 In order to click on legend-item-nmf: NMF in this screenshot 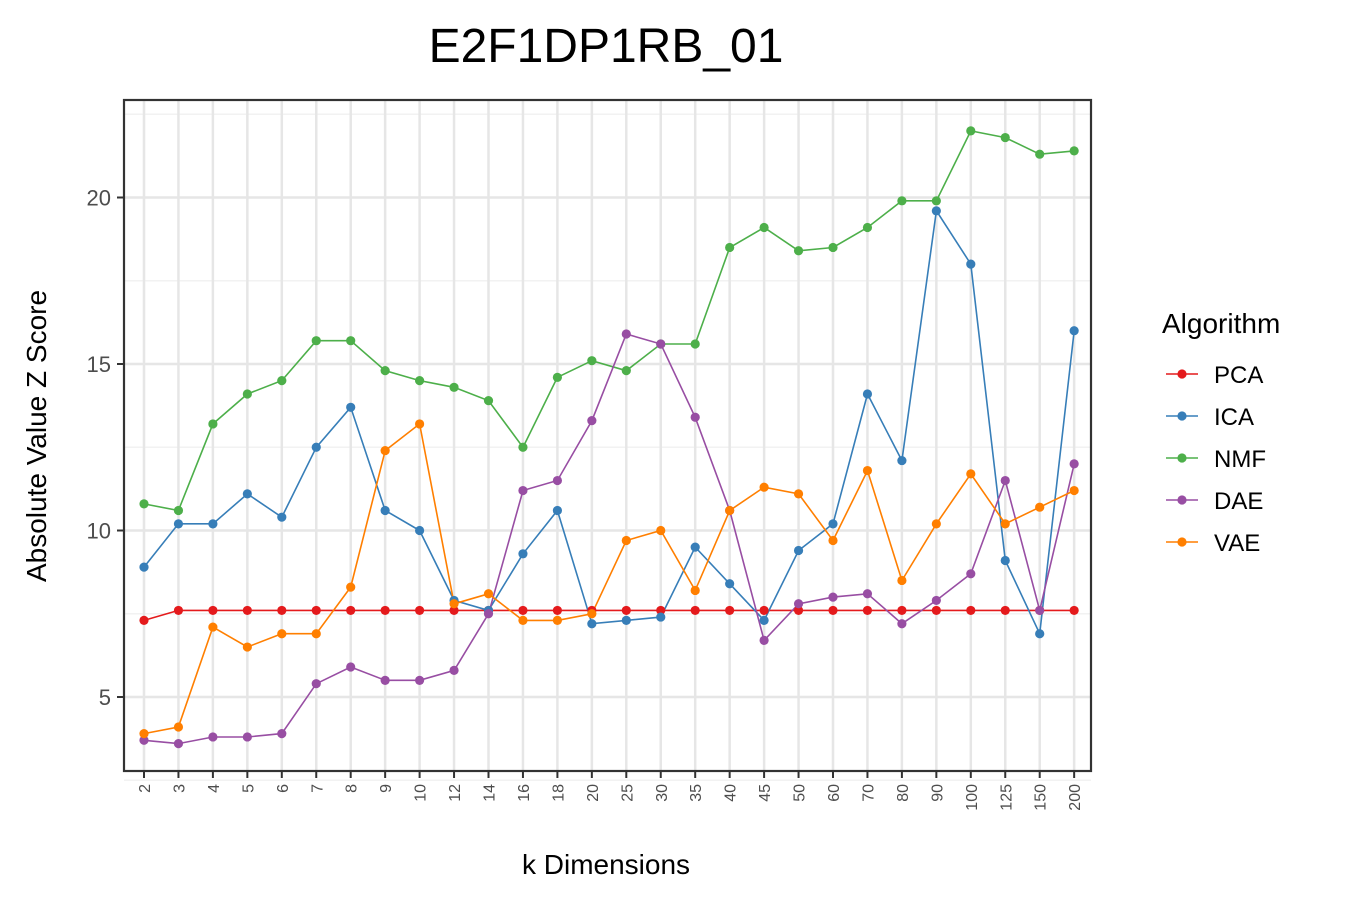, I will do `click(1216, 459)`.